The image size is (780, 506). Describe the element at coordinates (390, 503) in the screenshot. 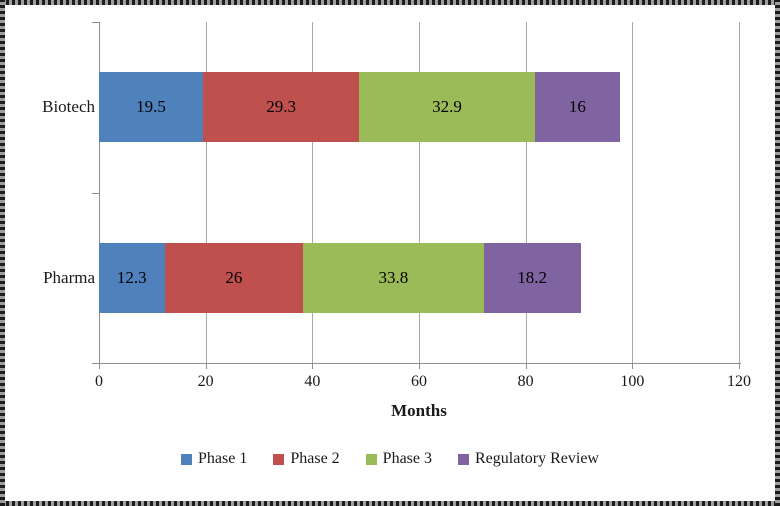

I see `frame-border-bottom` at that location.